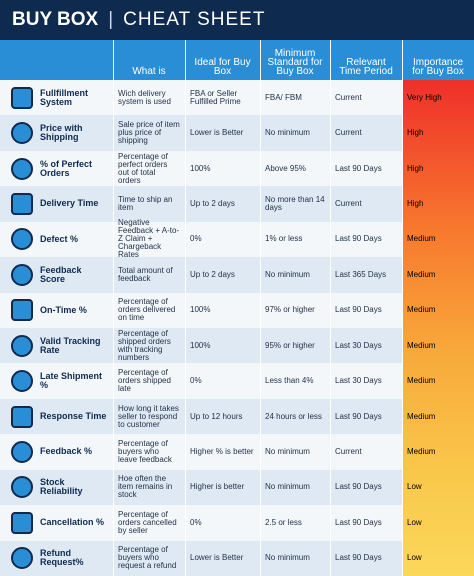 The height and width of the screenshot is (576, 474). Describe the element at coordinates (284, 239) in the screenshot. I see `cell-text: 1% or less` at that location.